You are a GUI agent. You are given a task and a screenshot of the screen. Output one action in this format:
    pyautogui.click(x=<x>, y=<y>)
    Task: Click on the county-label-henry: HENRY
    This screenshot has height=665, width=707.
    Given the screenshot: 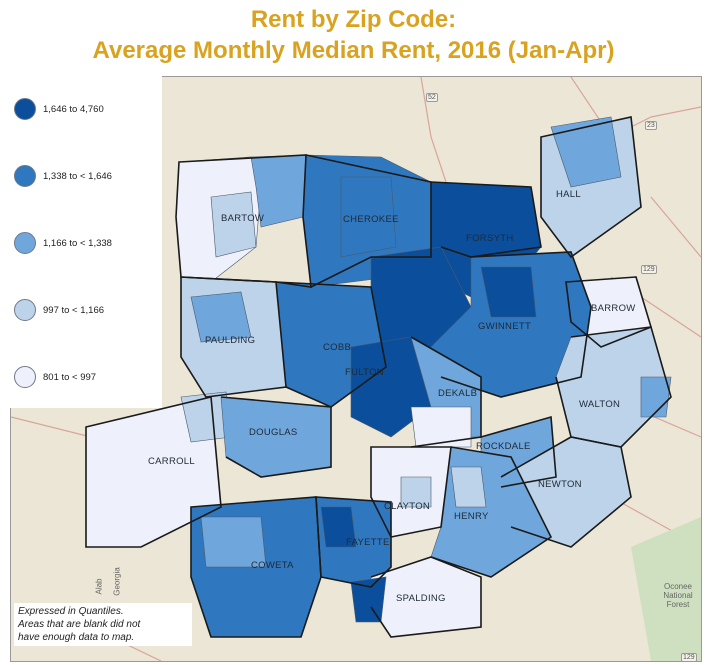 What is the action you would take?
    pyautogui.click(x=471, y=516)
    